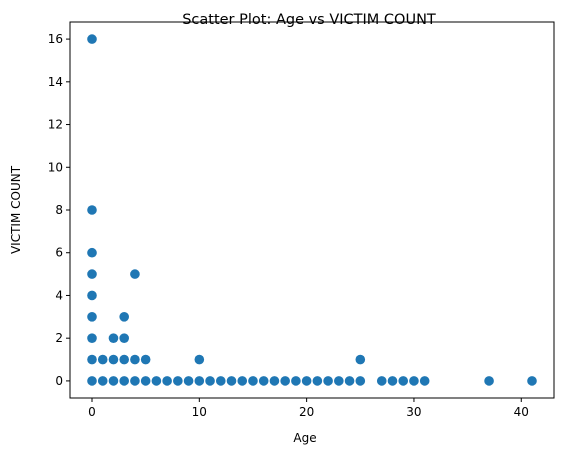 The height and width of the screenshot is (455, 563). I want to click on x-tick-label: 0, so click(92, 412).